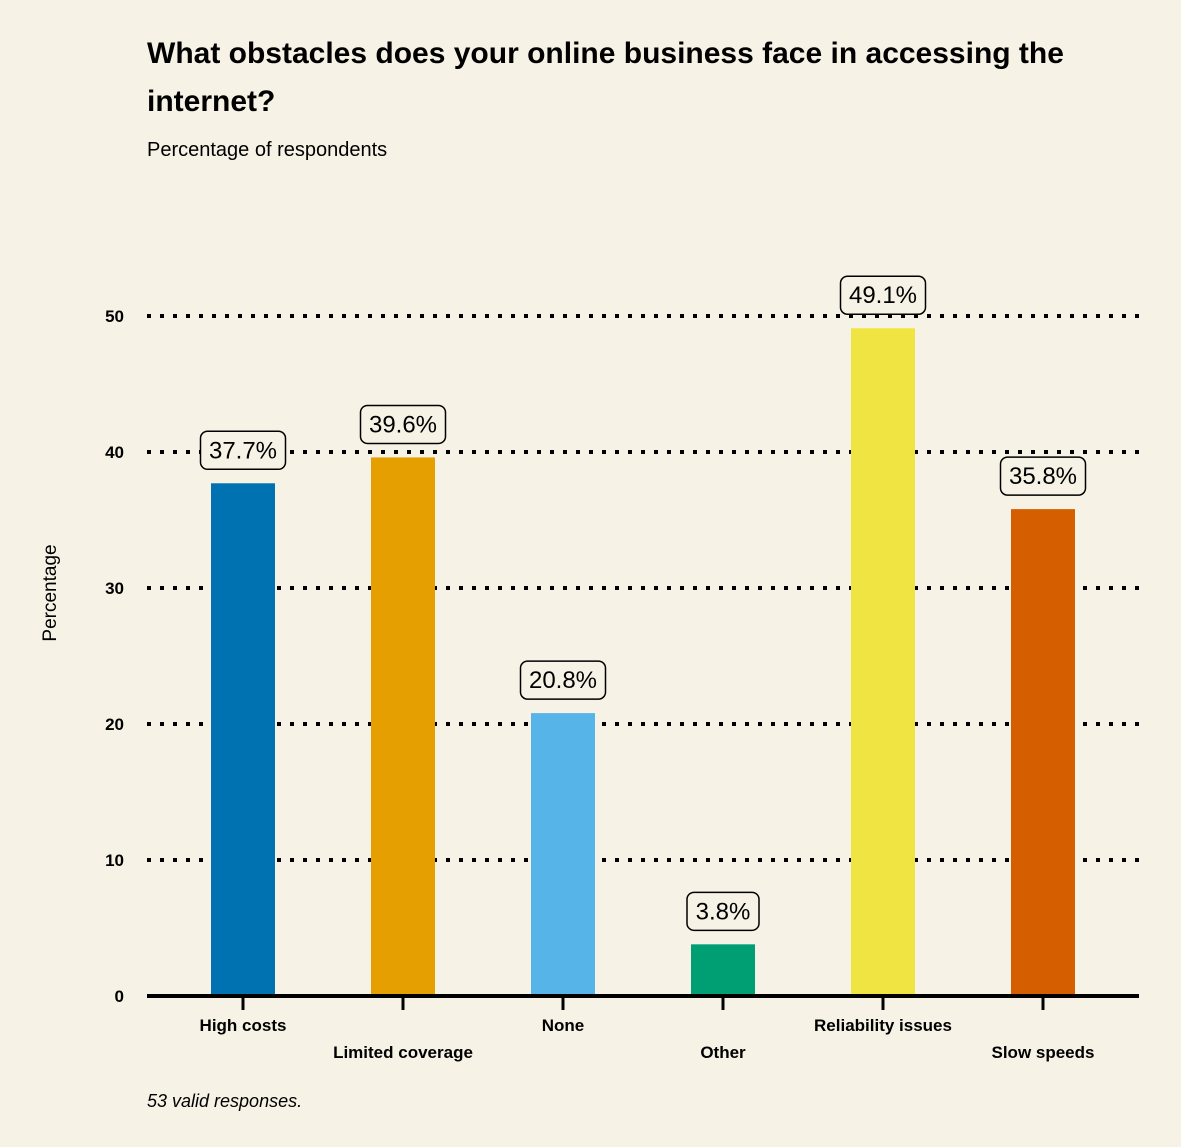 Image resolution: width=1181 pixels, height=1147 pixels. Describe the element at coordinates (403, 1052) in the screenshot. I see `x-tick-label: Limited coverage` at that location.